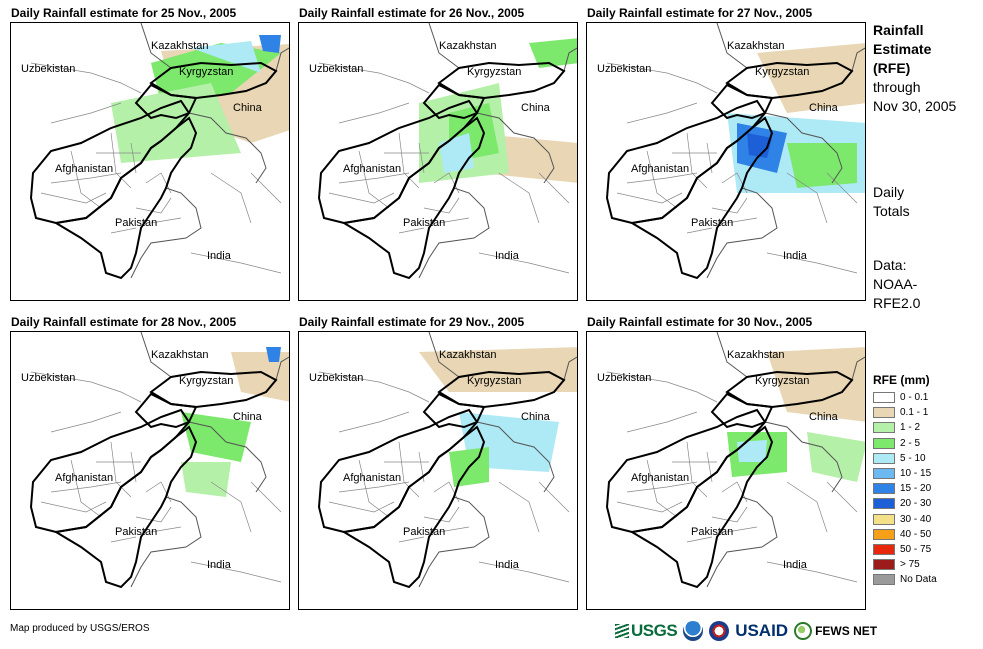  I want to click on legend-label: 15 - 20, so click(916, 489).